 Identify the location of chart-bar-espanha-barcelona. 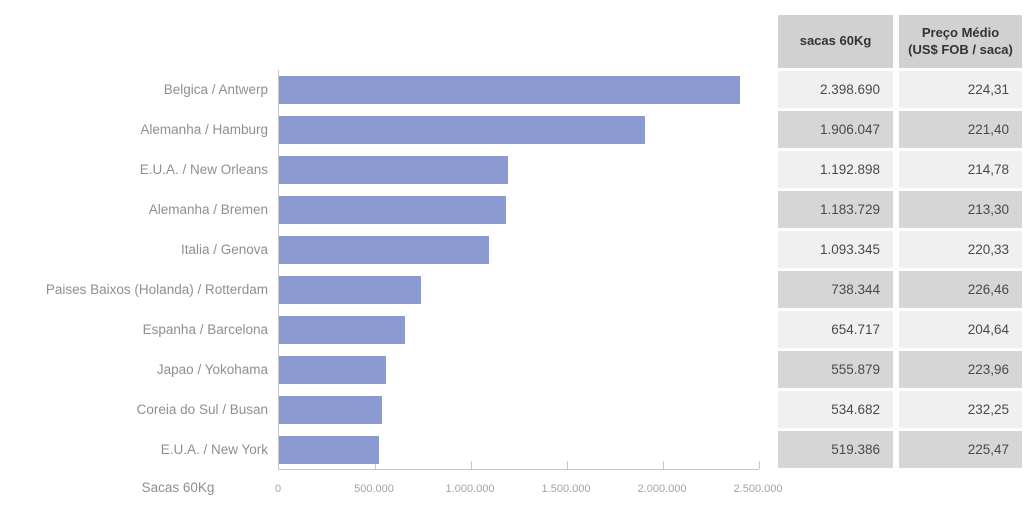
(342, 330).